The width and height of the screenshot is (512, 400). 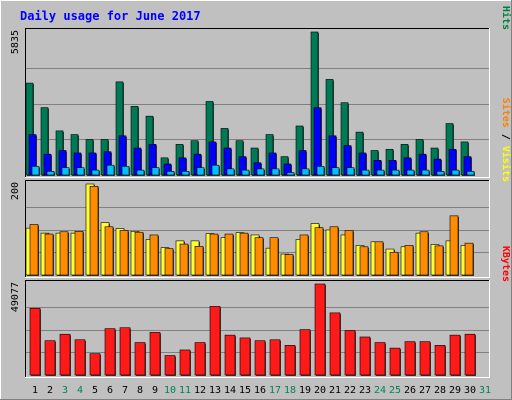 I want to click on x-tick-label-1: 1, so click(x=35, y=390).